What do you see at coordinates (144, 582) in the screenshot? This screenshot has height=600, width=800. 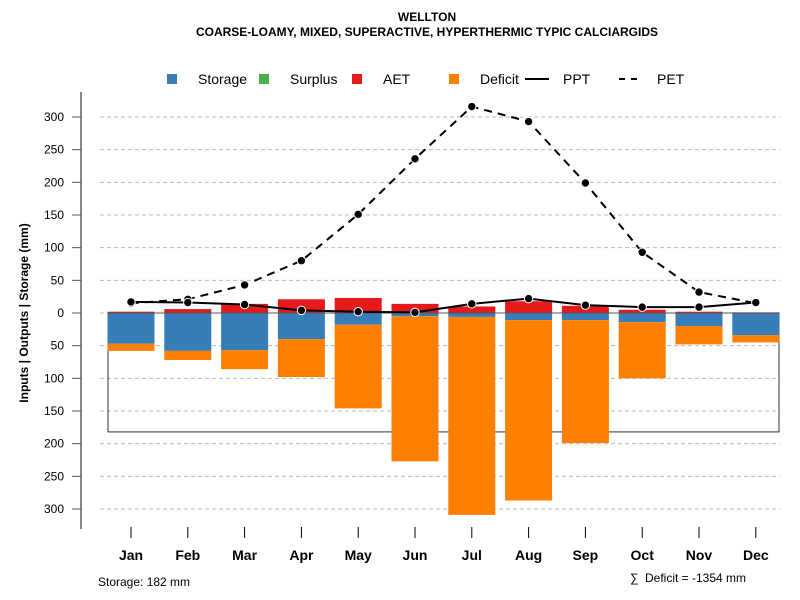 I see `storage-annotation: Storage: 182 mm` at bounding box center [144, 582].